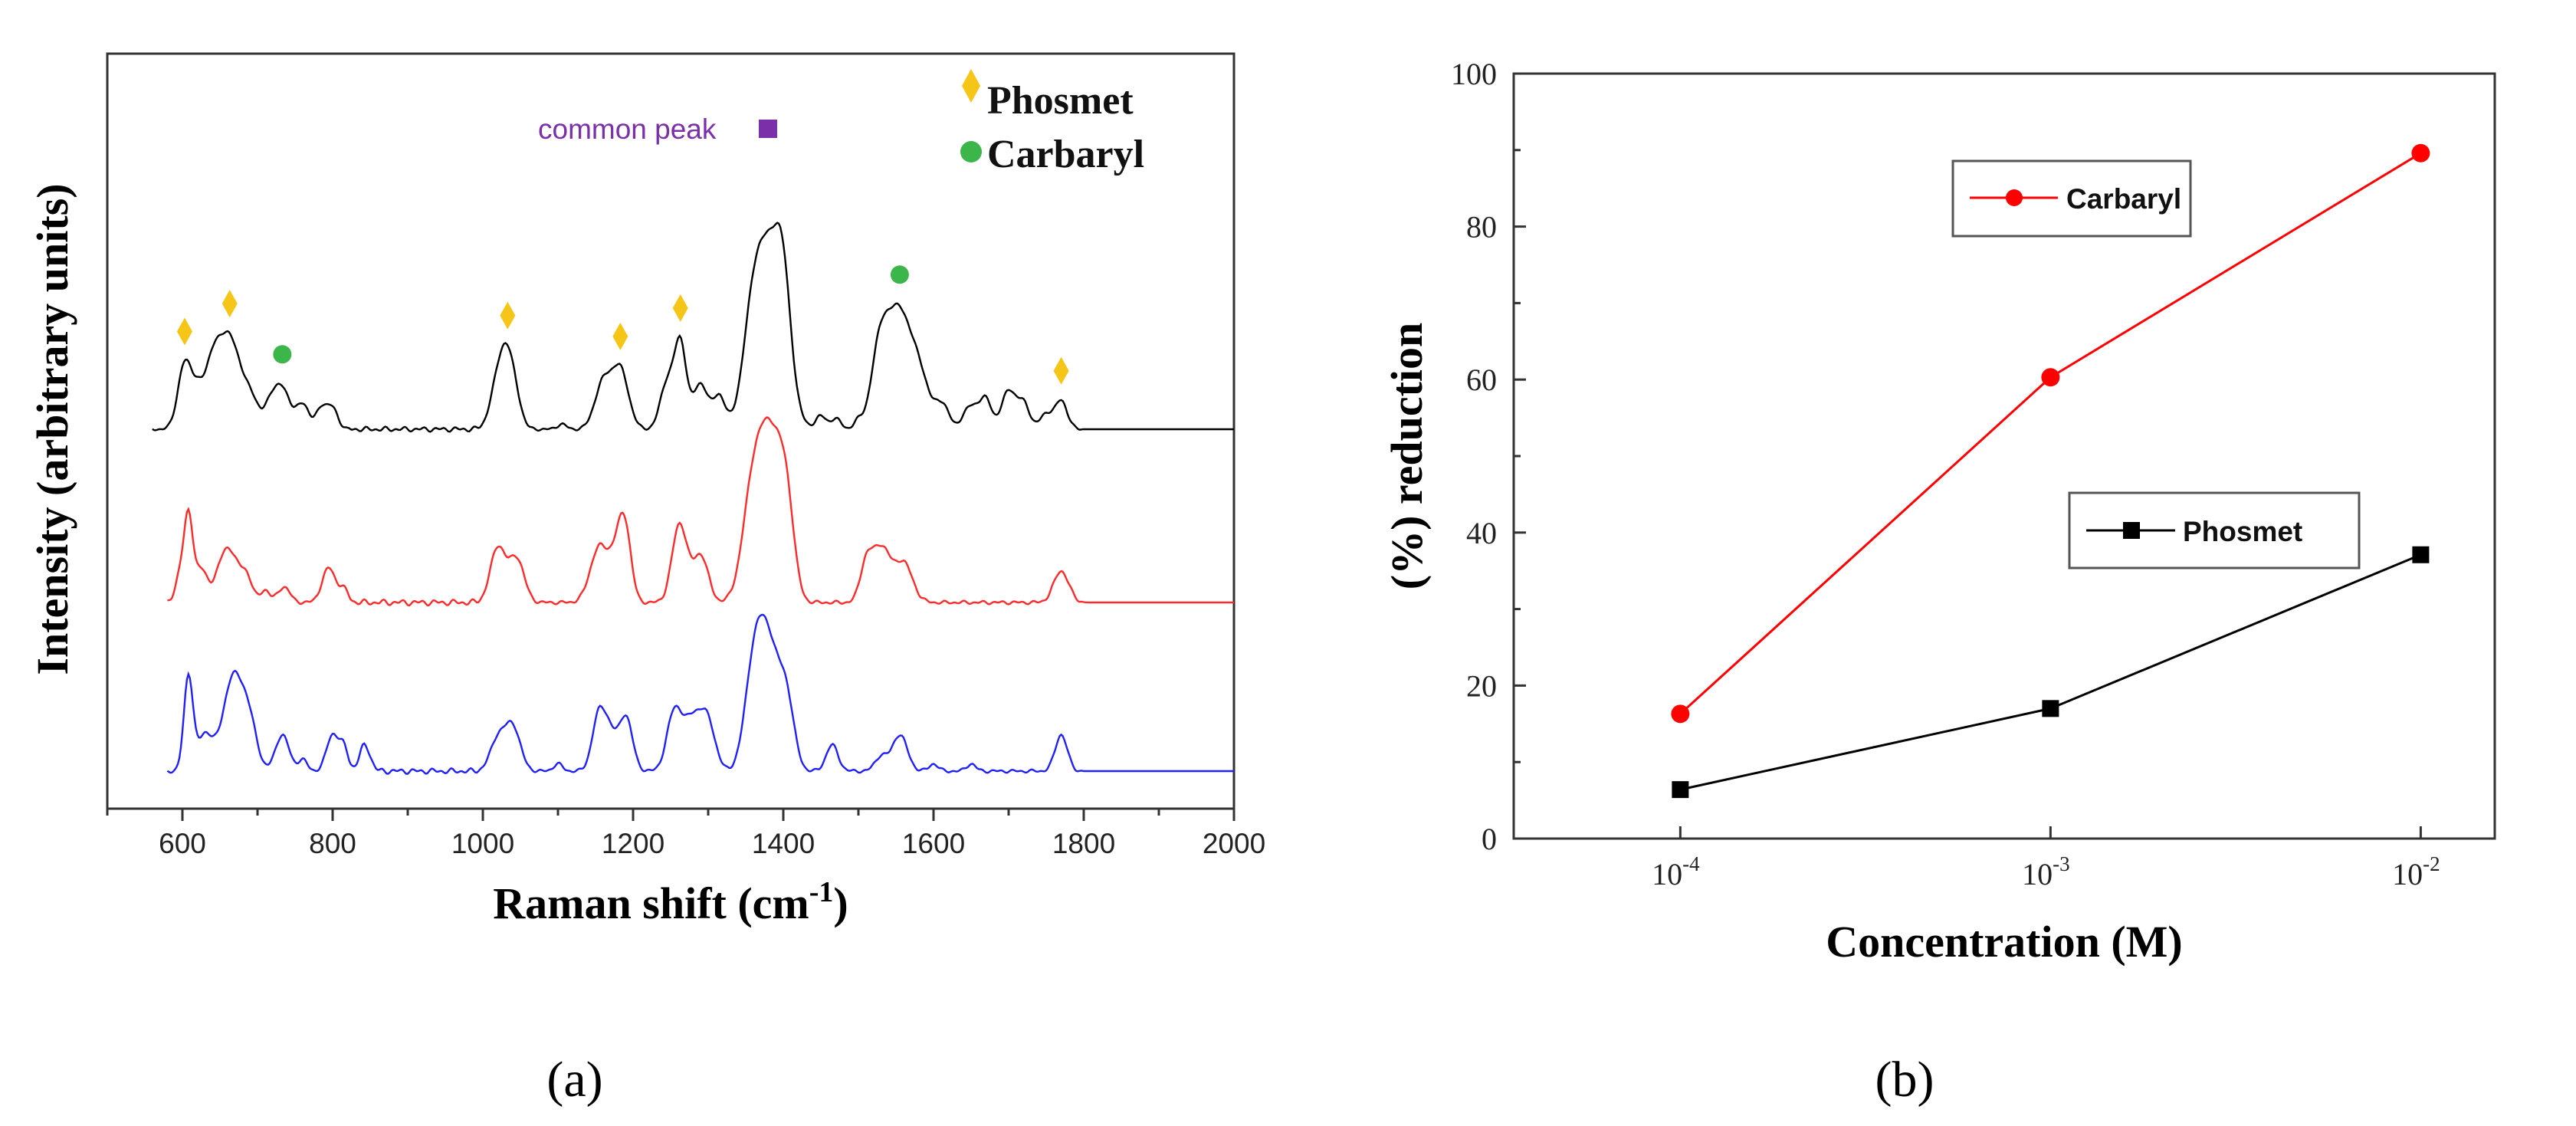 This screenshot has height=1126, width=2576. Describe the element at coordinates (933, 843) in the screenshot. I see `x-tick-label: 1600` at that location.